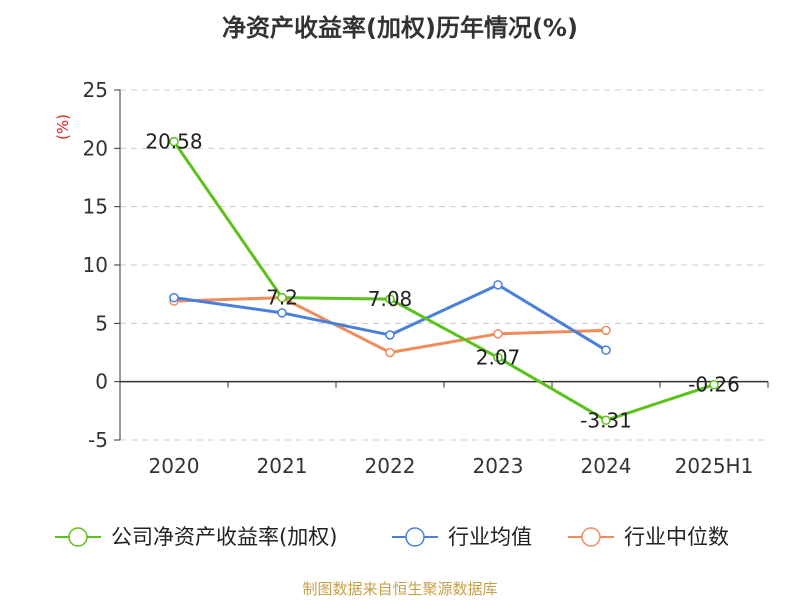 Image resolution: width=800 pixels, height=600 pixels. Describe the element at coordinates (400, 589) in the screenshot. I see `source-footer: 制图数据来自恒生聚源数据库` at that location.